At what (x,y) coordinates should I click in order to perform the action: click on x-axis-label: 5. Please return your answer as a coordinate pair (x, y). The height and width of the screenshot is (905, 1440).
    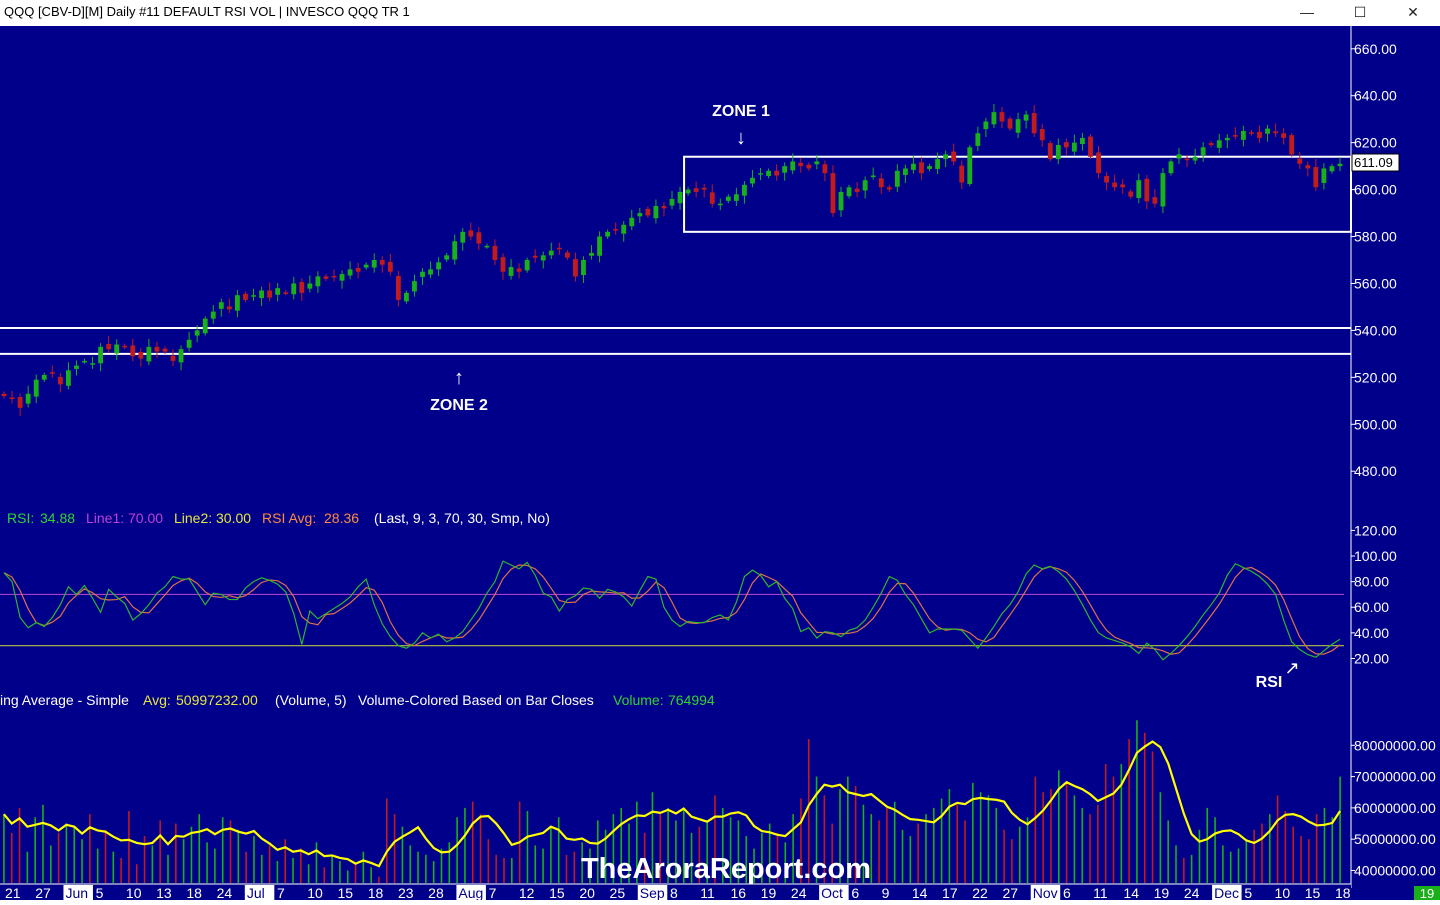
    Looking at the image, I should click on (1248, 892).